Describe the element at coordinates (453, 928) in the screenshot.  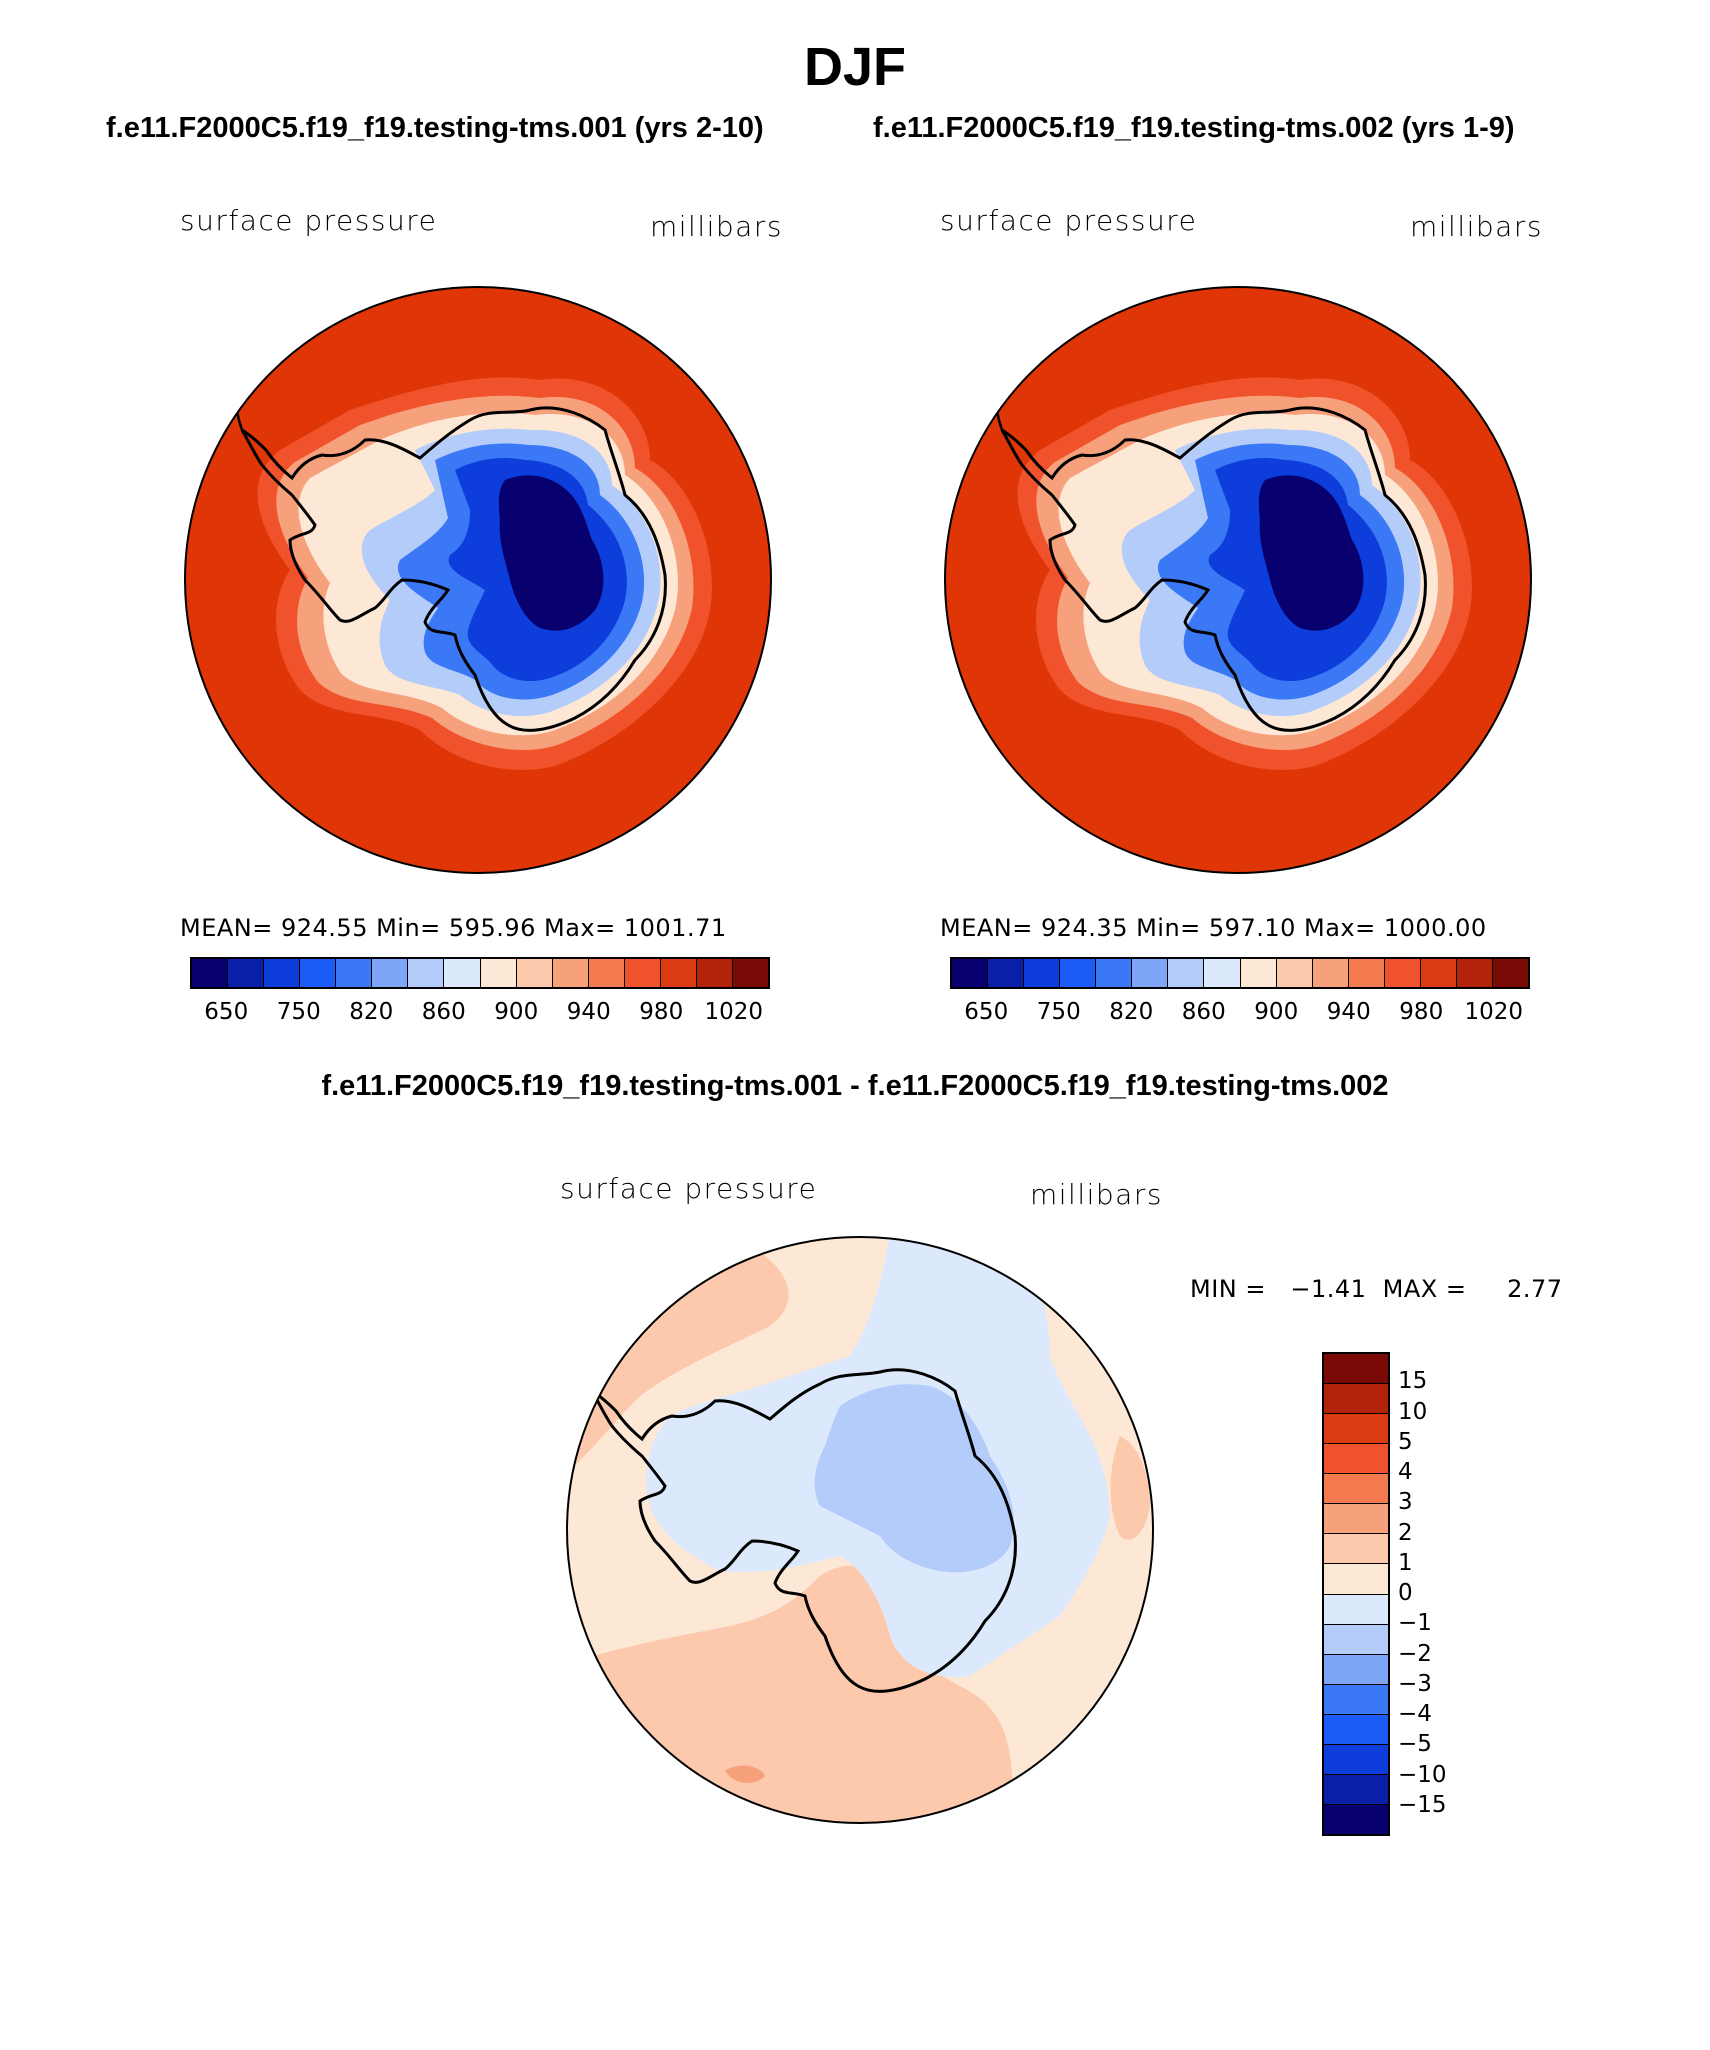
I see `panel1-stats: MEAN= 924.55 Min= 595.96 Max= 1001.71` at that location.